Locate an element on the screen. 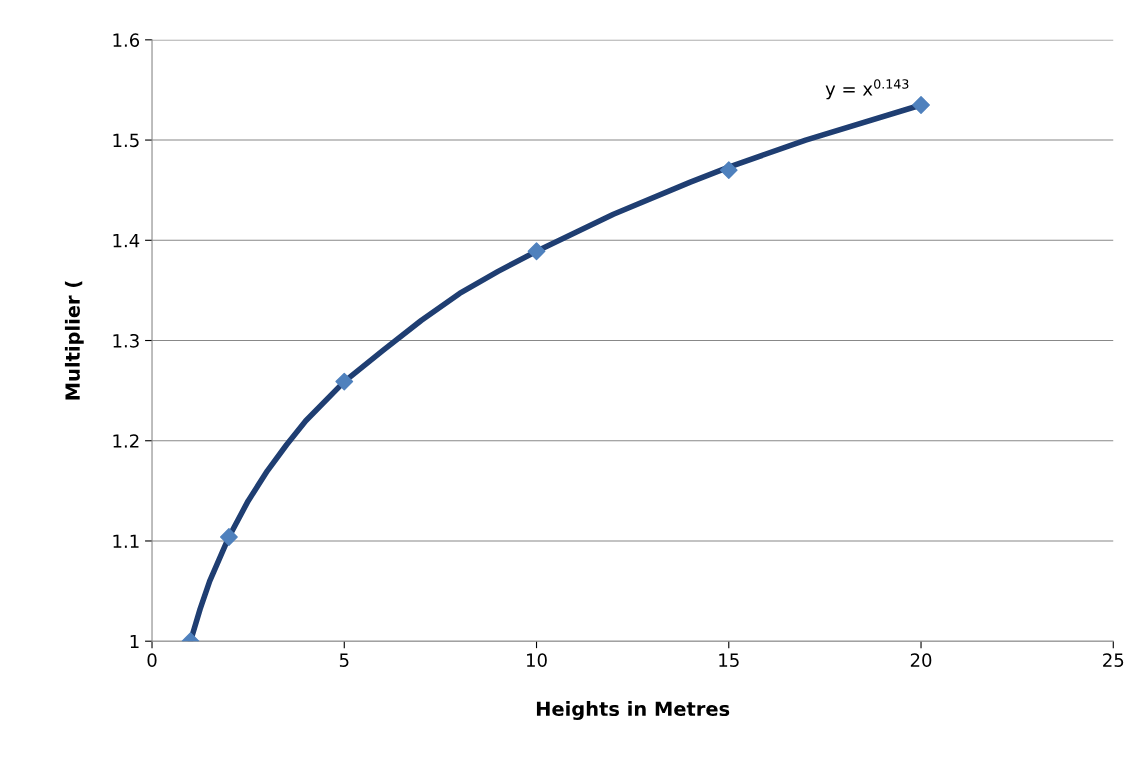 This screenshot has width=1143, height=781. y-tick-label: 1.2 is located at coordinates (126, 441).